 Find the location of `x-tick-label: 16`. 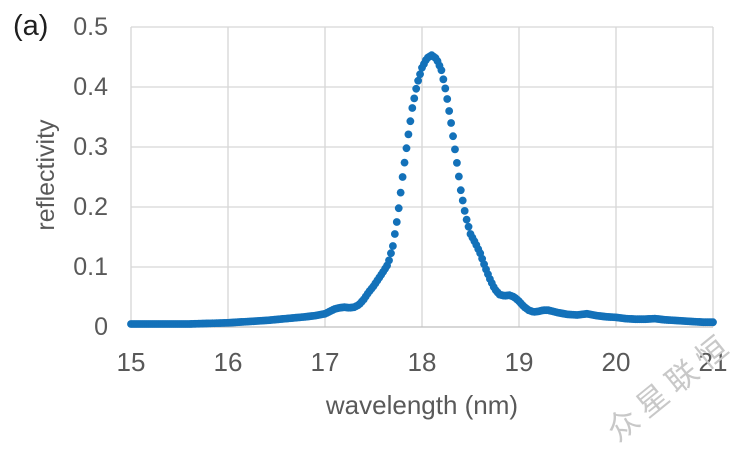

x-tick-label: 16 is located at coordinates (228, 362).